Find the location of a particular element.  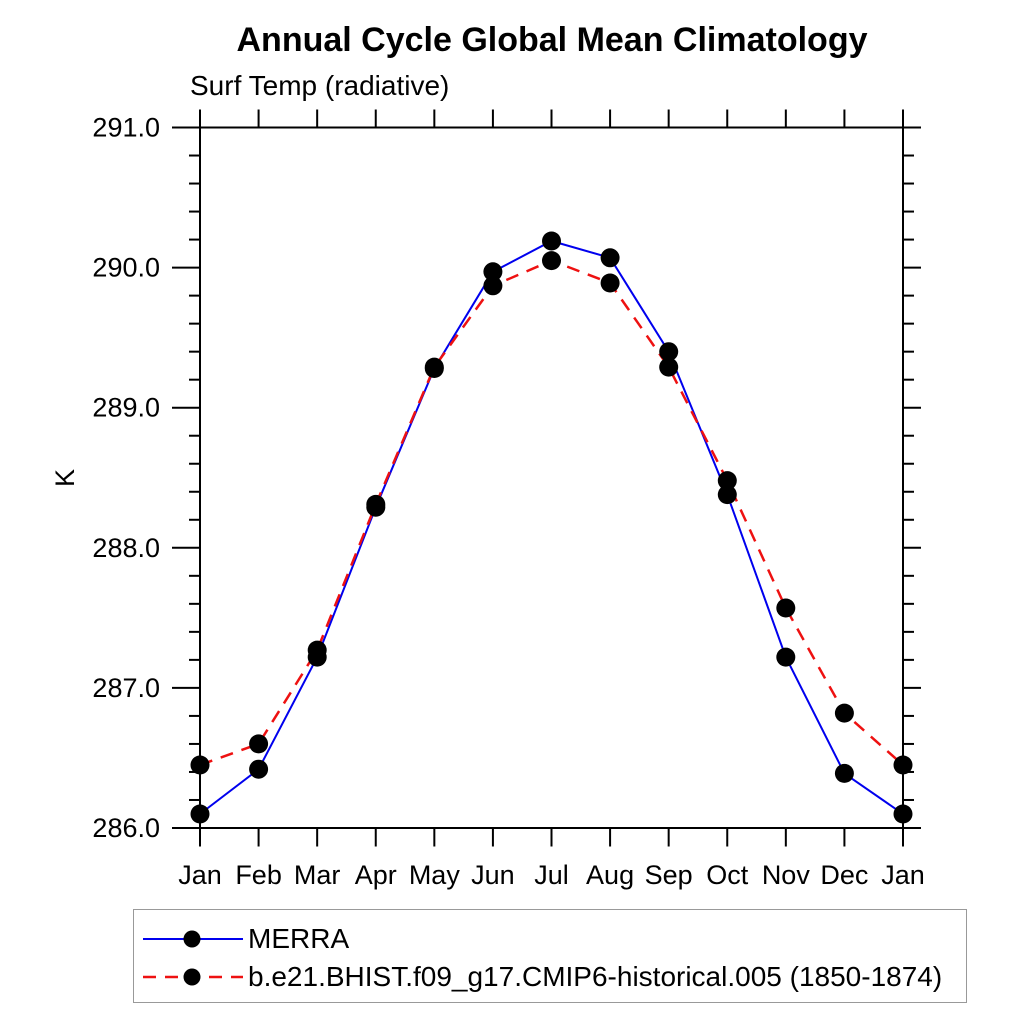

y-tick-label: 289.0 is located at coordinates (126, 408).